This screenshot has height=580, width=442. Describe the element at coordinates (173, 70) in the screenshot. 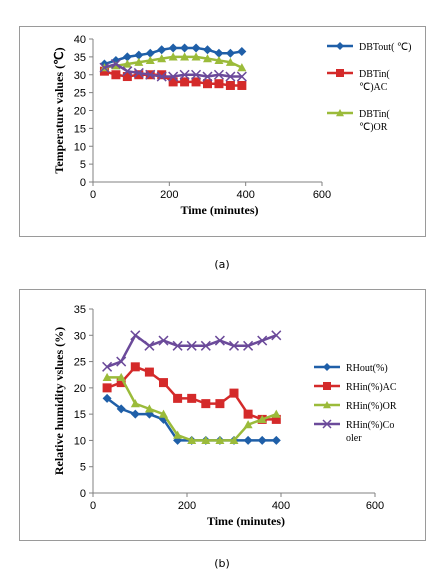

I see `series-x` at that location.